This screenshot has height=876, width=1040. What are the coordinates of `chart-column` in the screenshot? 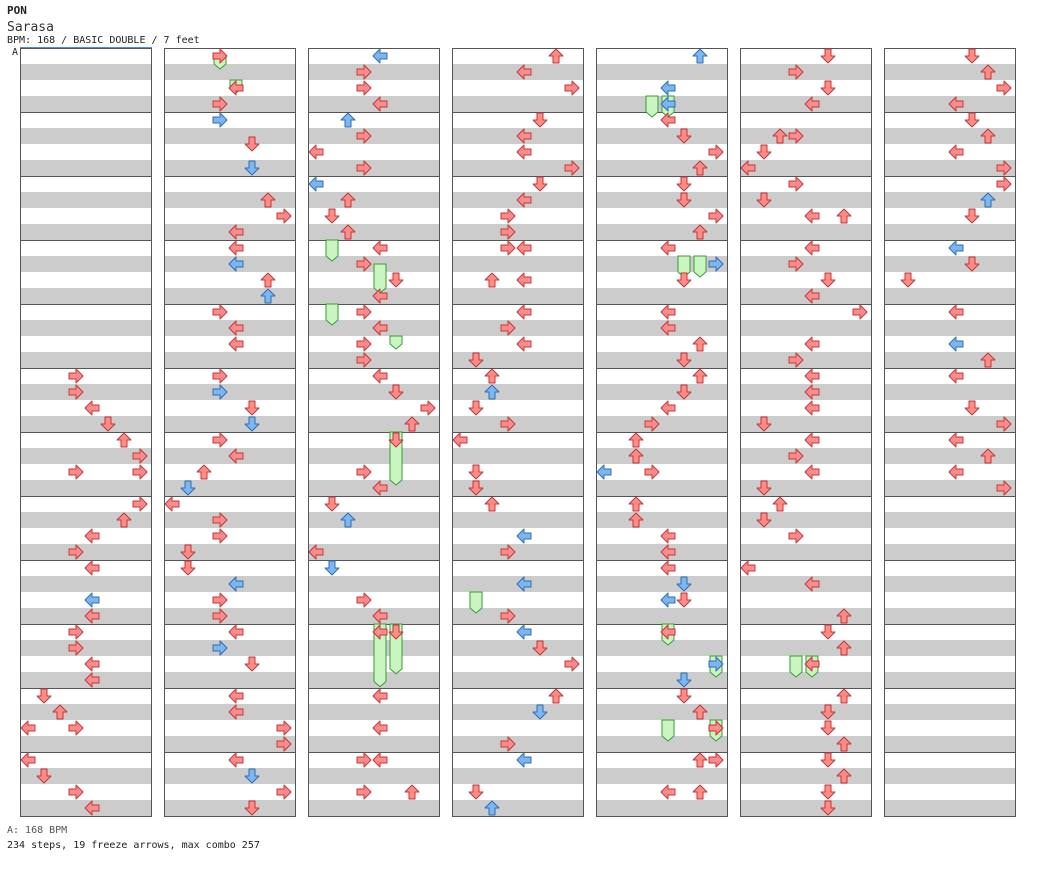 It's located at (806, 432).